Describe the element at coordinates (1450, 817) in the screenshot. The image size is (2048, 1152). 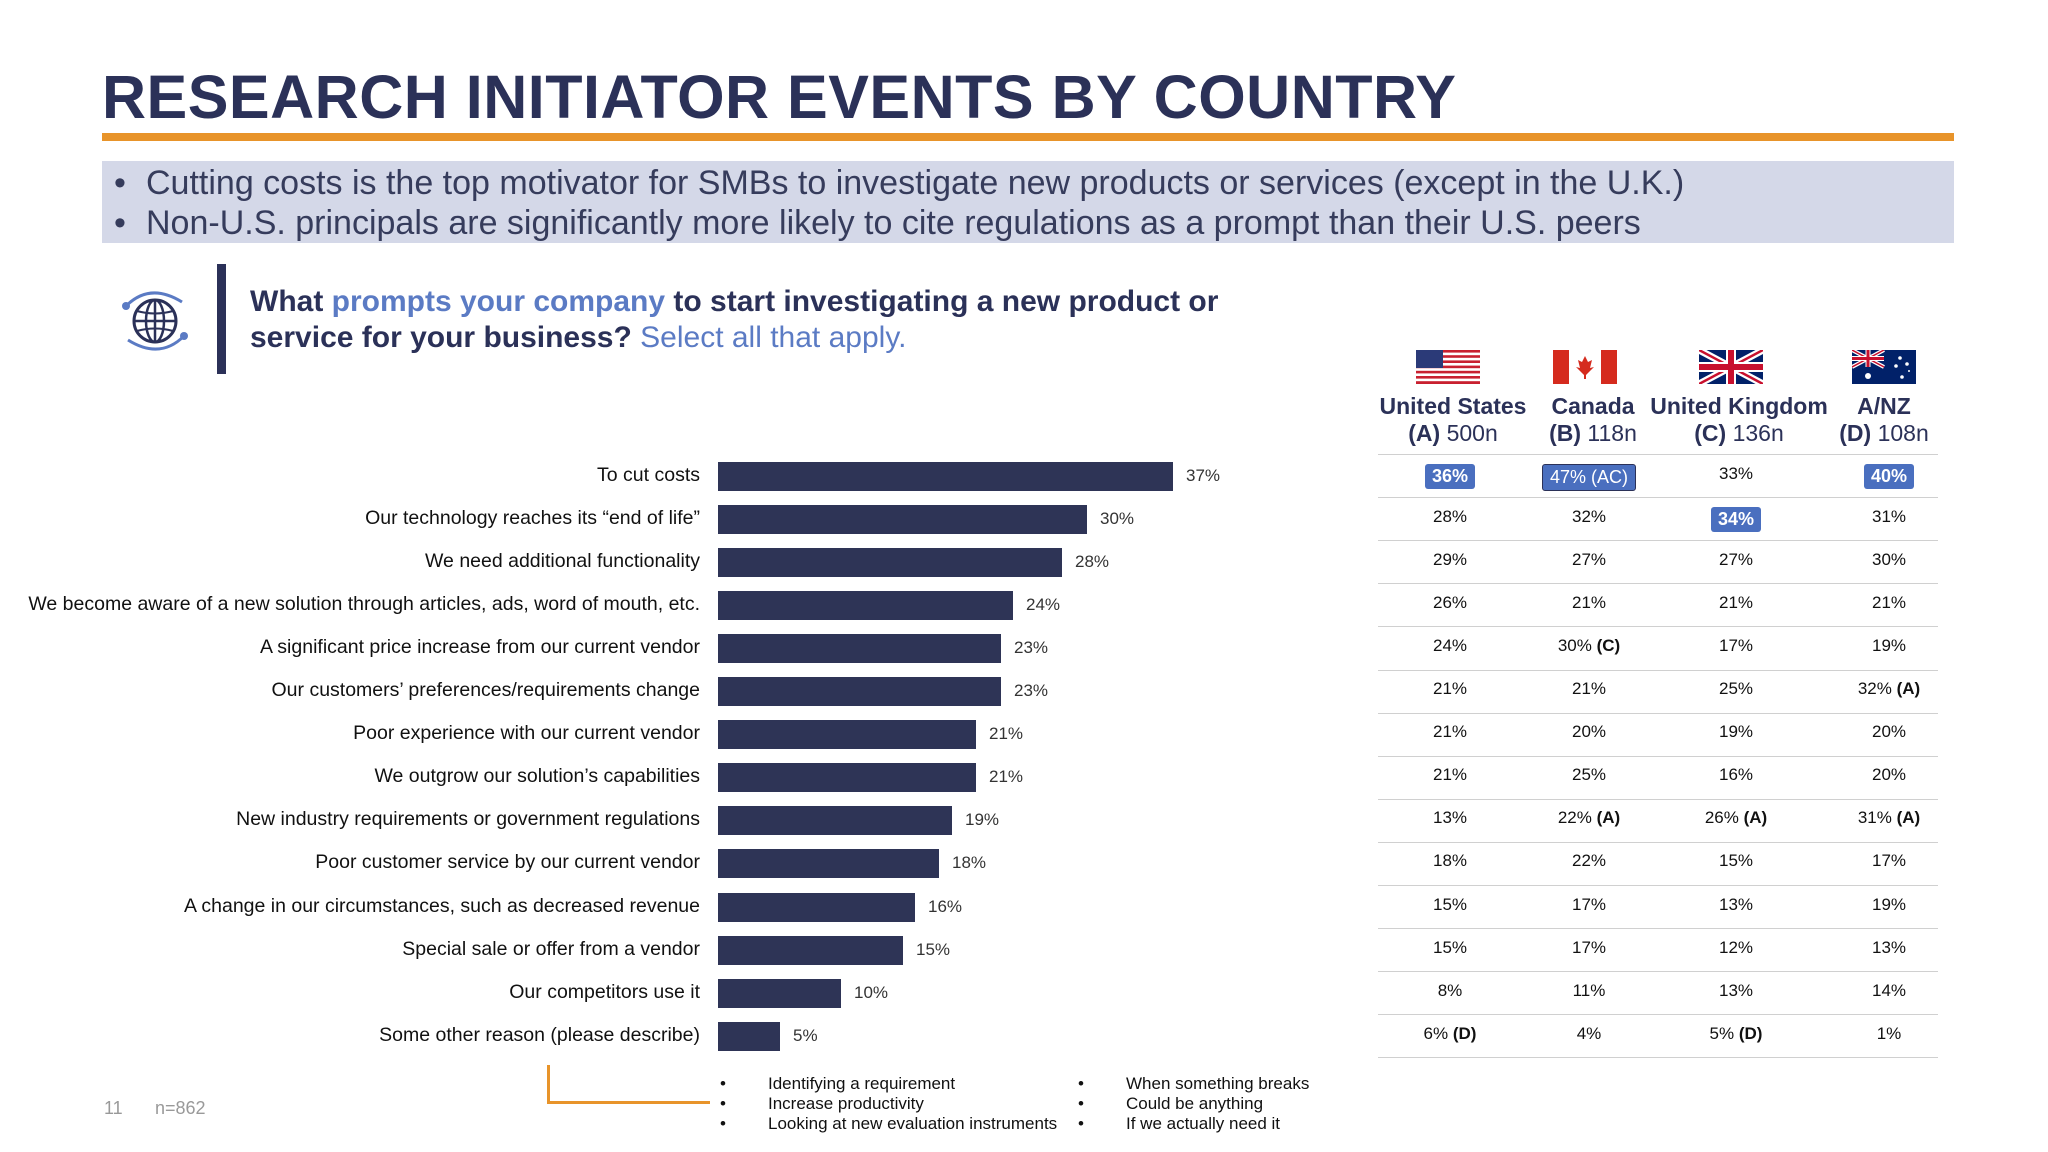
I see `cell-value: 13%` at that location.